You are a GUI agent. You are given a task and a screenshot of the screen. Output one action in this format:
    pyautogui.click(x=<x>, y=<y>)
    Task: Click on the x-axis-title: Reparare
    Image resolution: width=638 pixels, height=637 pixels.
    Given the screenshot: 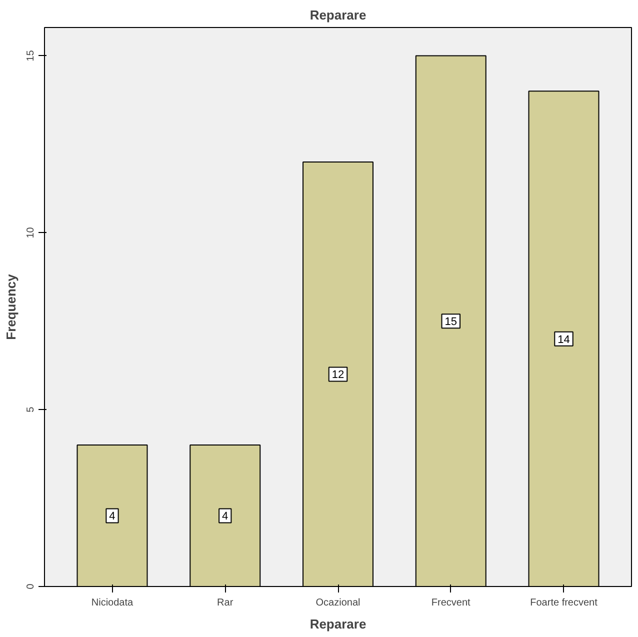 What is the action you would take?
    pyautogui.click(x=338, y=624)
    